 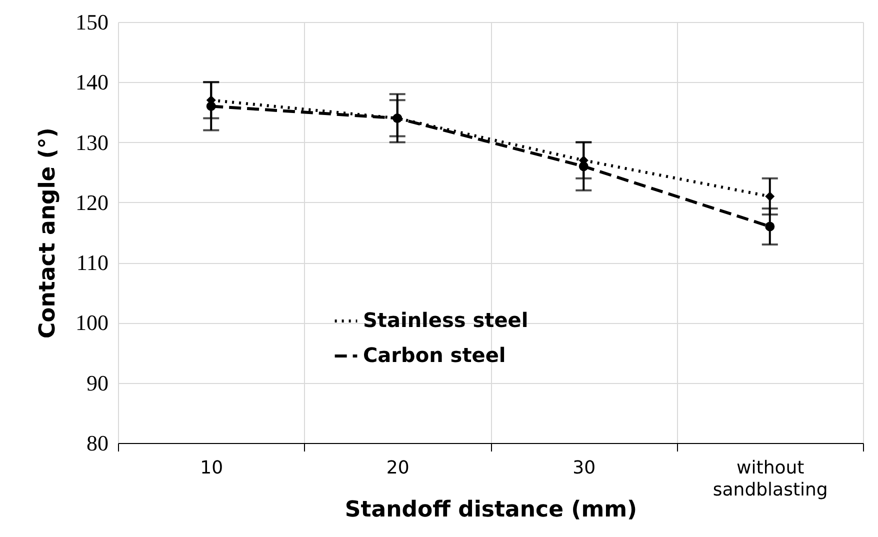 I want to click on y-tick-label: 80, so click(x=97, y=443).